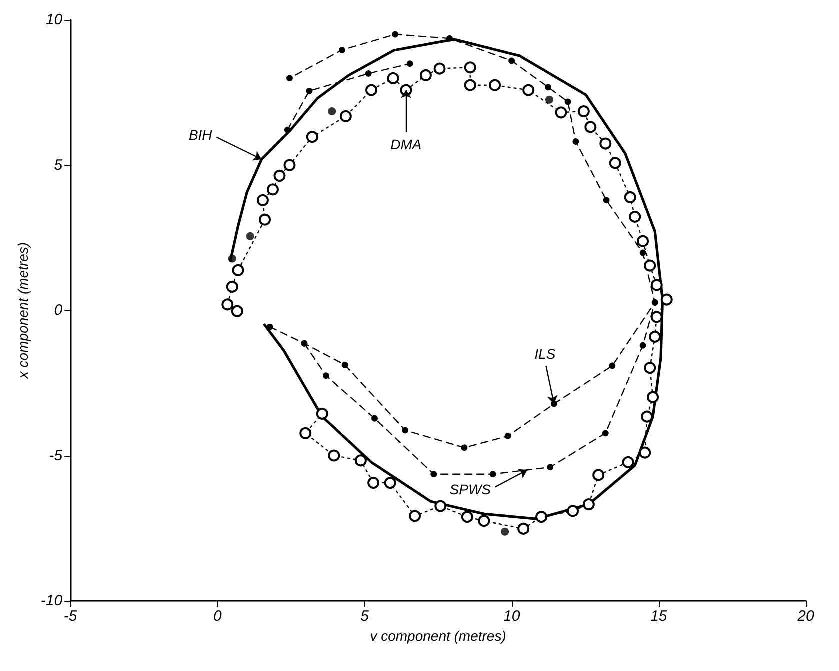 Image resolution: width=839 pixels, height=671 pixels. What do you see at coordinates (471, 490) in the screenshot?
I see `series-label: SPWS` at bounding box center [471, 490].